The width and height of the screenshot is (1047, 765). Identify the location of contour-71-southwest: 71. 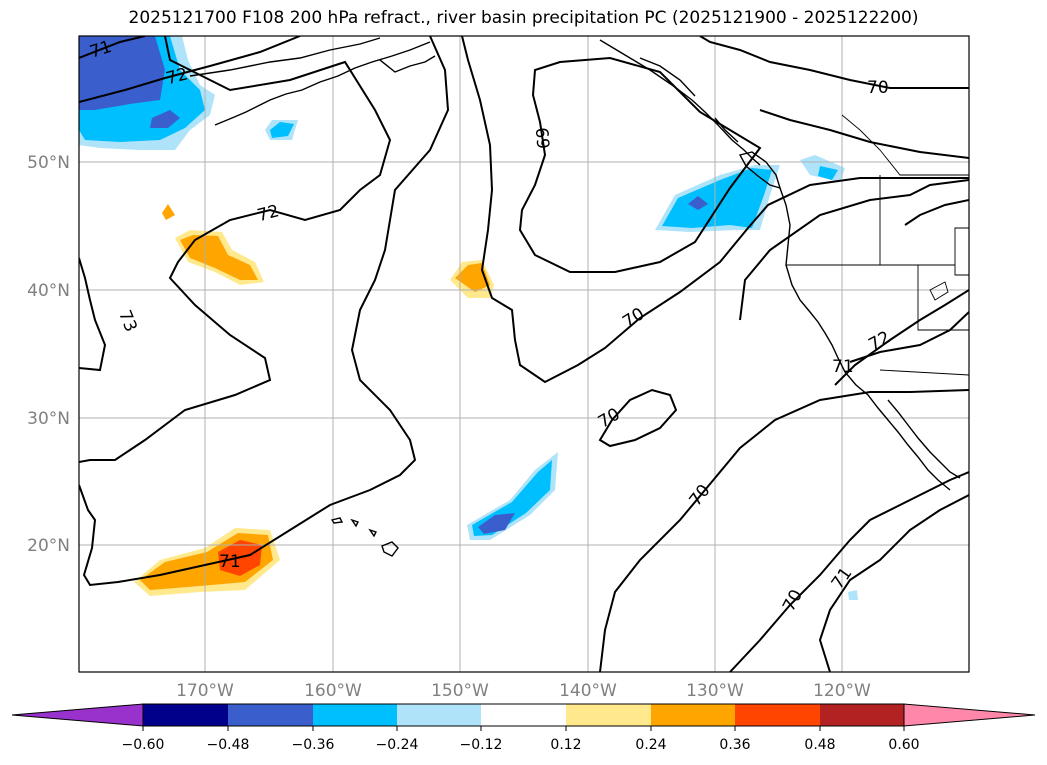
(230, 562).